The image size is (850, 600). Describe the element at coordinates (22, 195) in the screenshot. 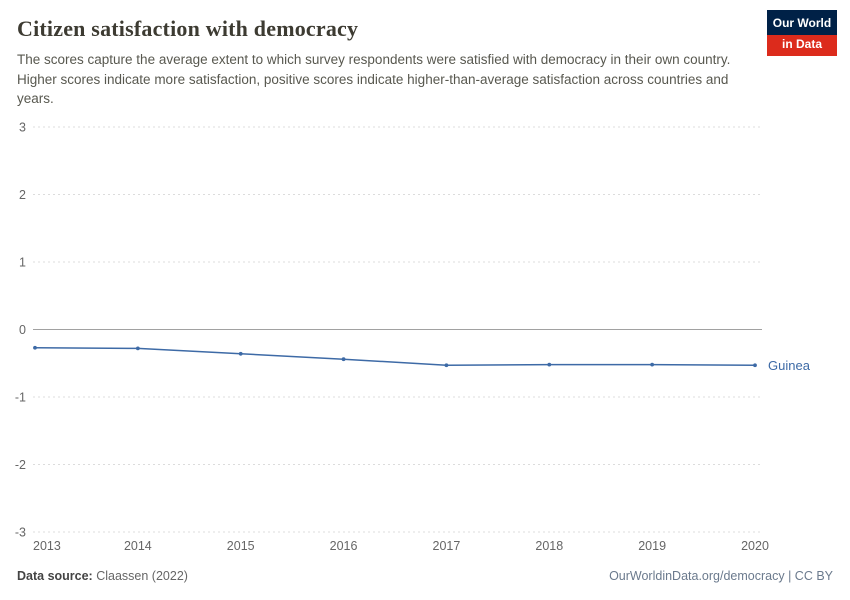

I see `y-tick-label: 2` at that location.